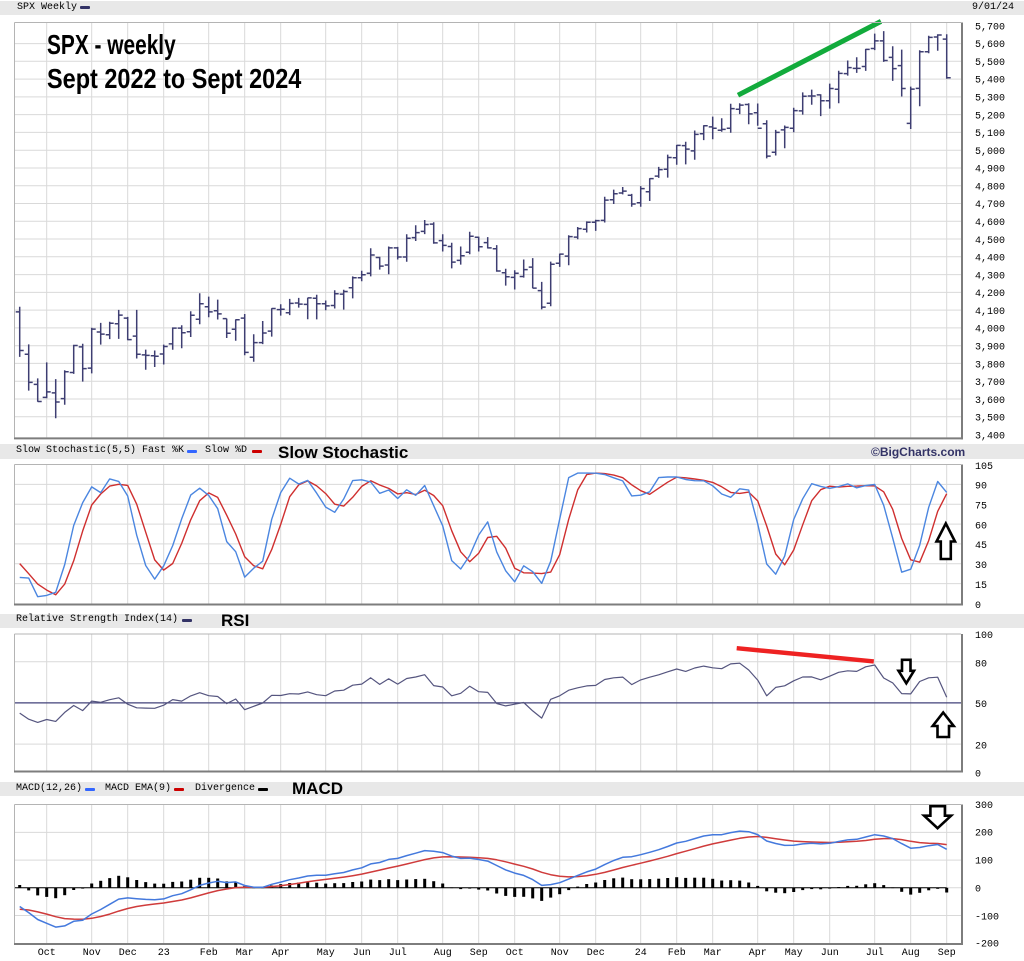 The height and width of the screenshot is (961, 1024). What do you see at coordinates (990, 401) in the screenshot?
I see `svg-text: 3,600` at bounding box center [990, 401].